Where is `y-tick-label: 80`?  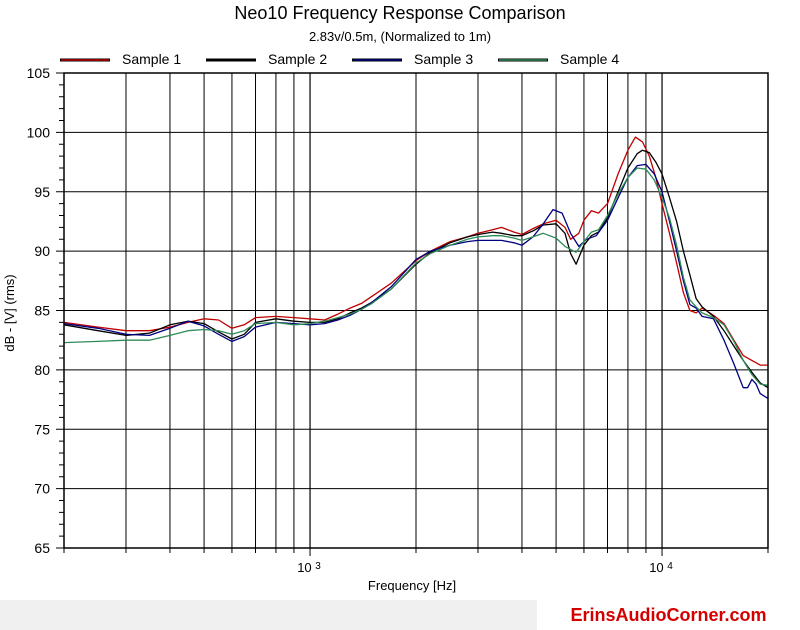
y-tick-label: 80 is located at coordinates (42, 370).